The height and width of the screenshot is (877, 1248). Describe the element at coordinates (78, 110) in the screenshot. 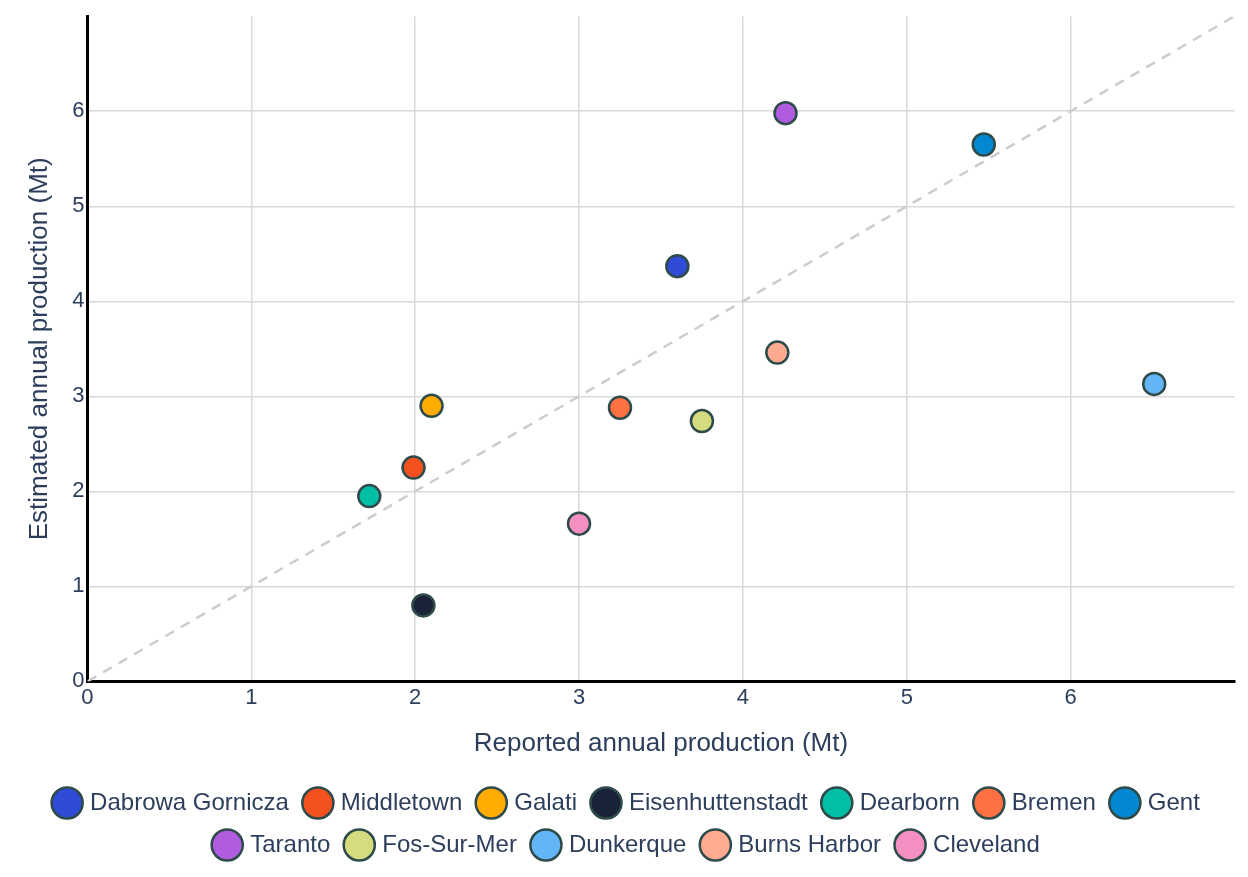

I see `y-tick-label: 6` at that location.